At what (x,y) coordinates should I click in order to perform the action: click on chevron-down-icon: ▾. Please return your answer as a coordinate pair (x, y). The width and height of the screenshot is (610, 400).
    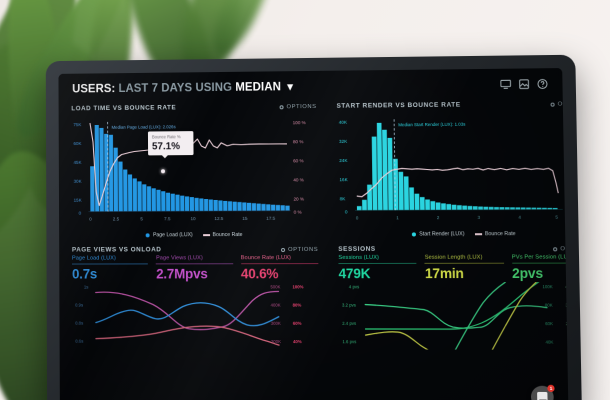
    Looking at the image, I should click on (290, 87).